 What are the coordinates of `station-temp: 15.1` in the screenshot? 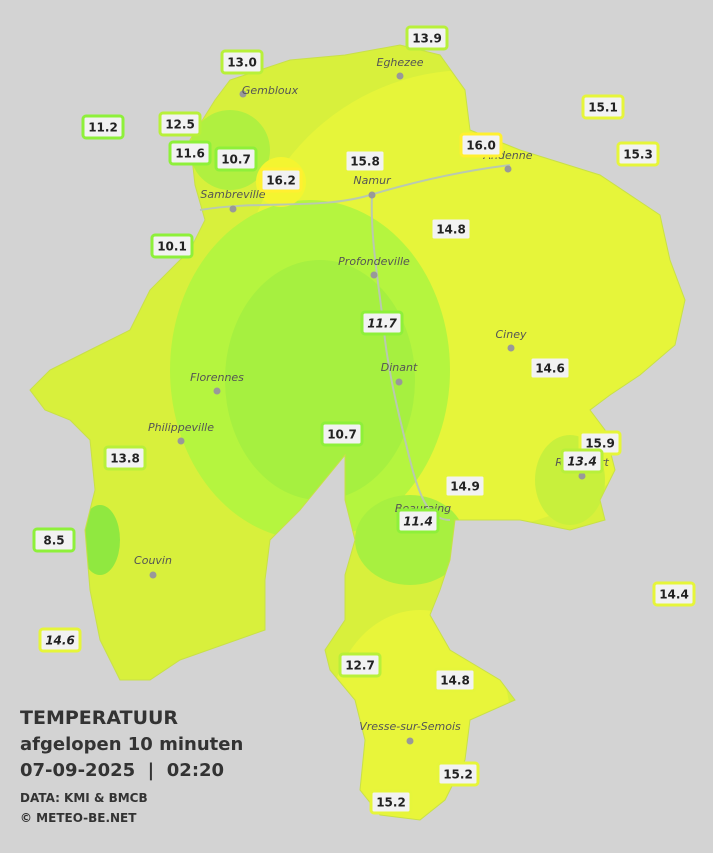 It's located at (603, 108).